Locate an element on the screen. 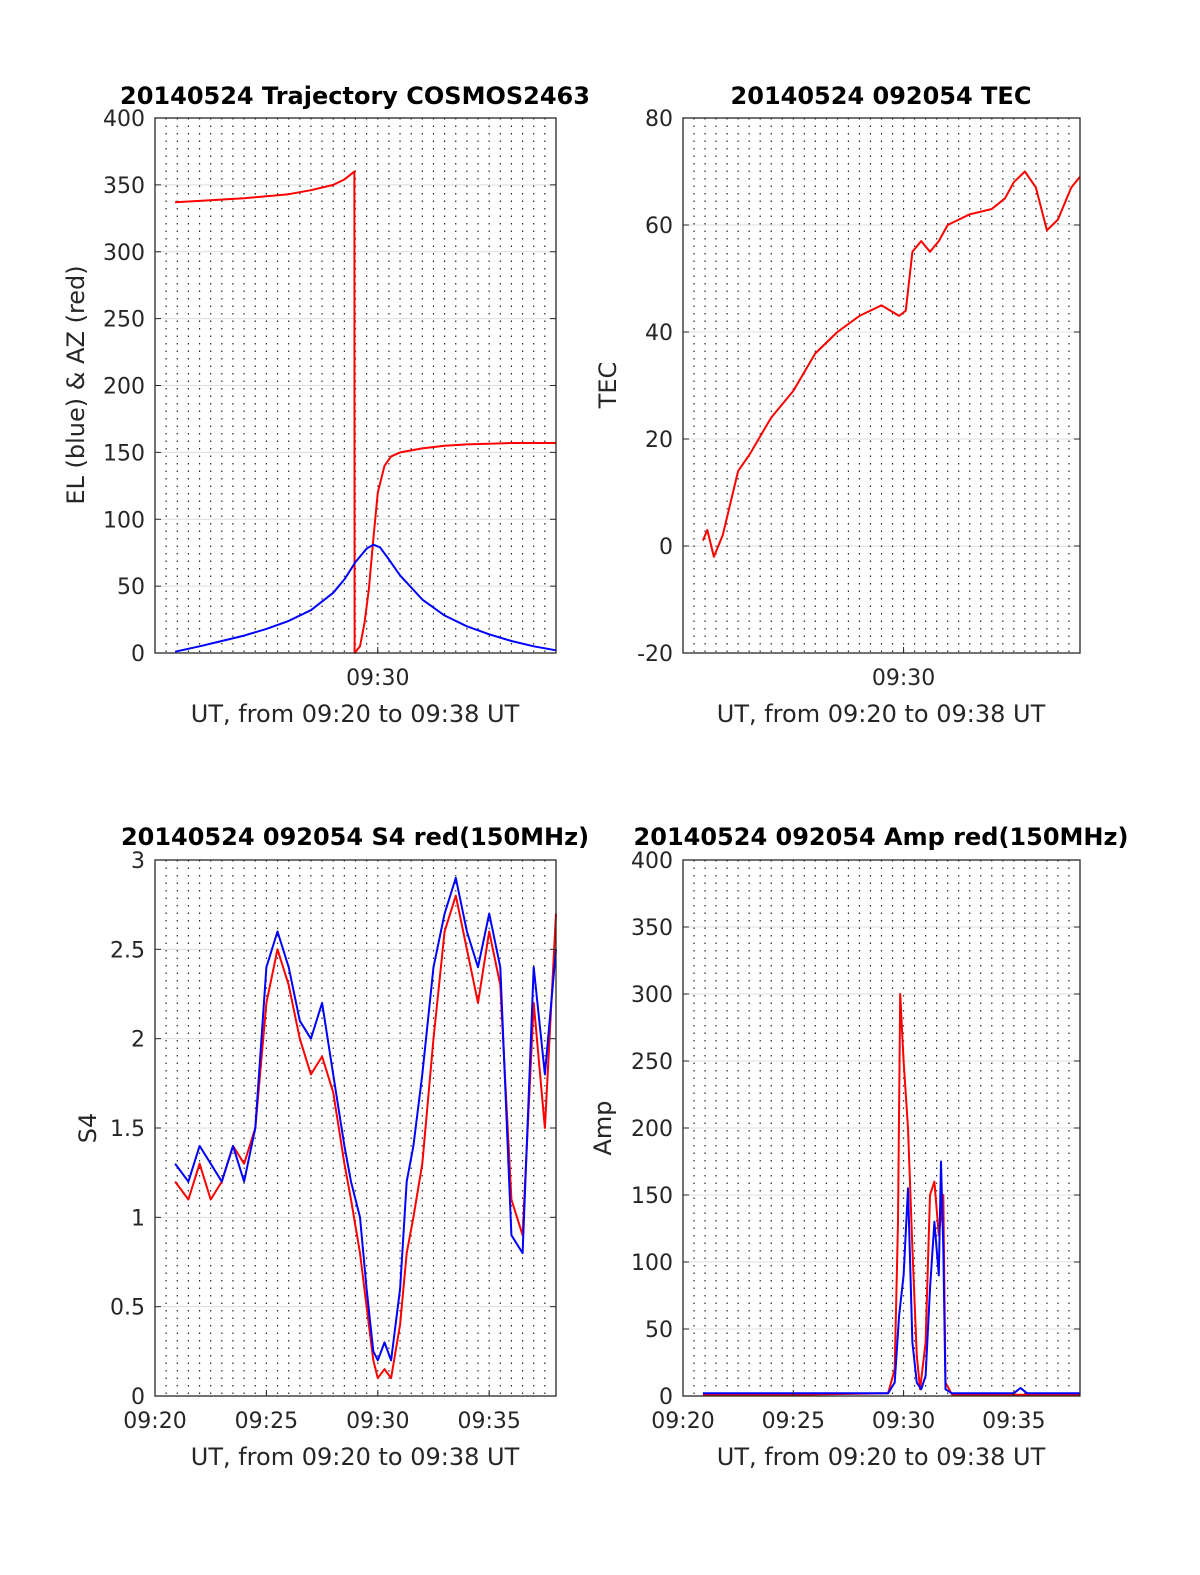  trajectory-y-tick-label: 200 is located at coordinates (124, 387).